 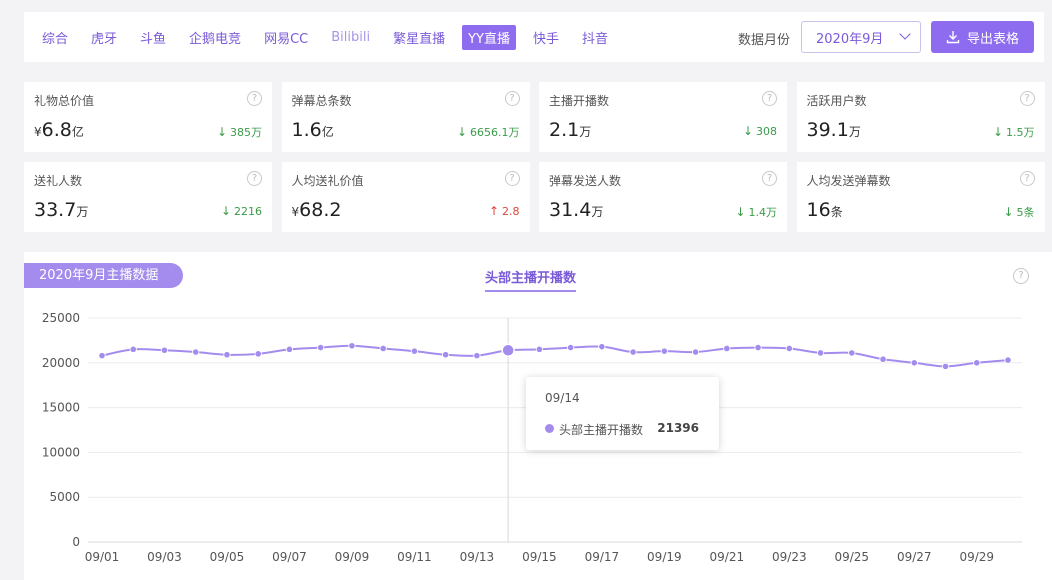 I want to click on platform-tab: 网易CC, so click(x=286, y=39).